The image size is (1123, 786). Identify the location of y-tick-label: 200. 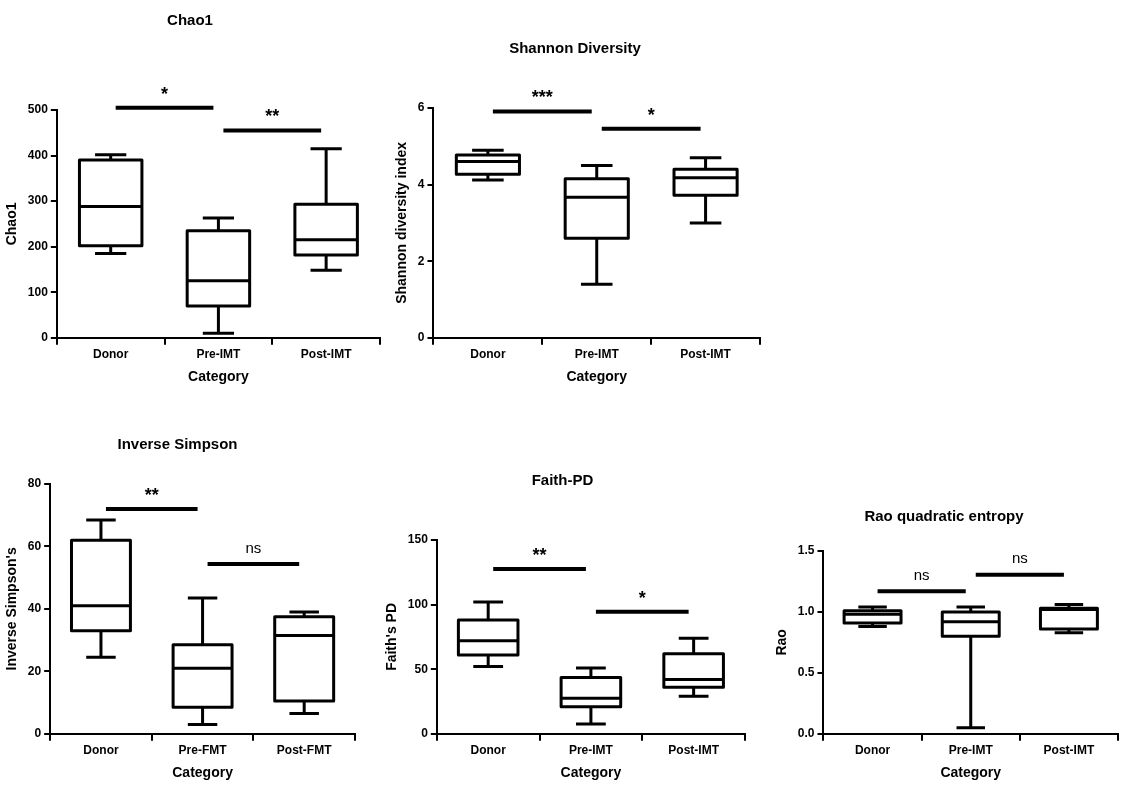
(38, 245).